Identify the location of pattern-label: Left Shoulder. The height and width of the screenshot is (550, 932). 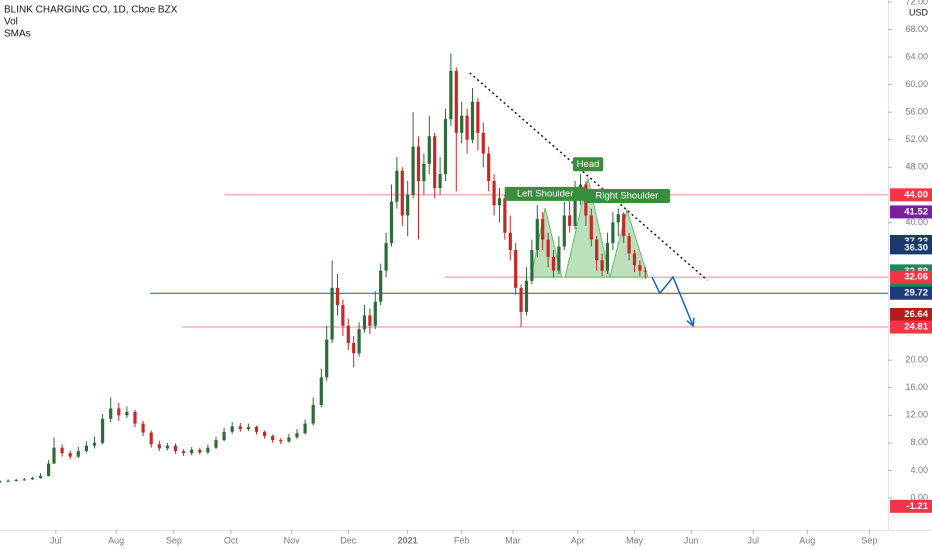
(545, 193).